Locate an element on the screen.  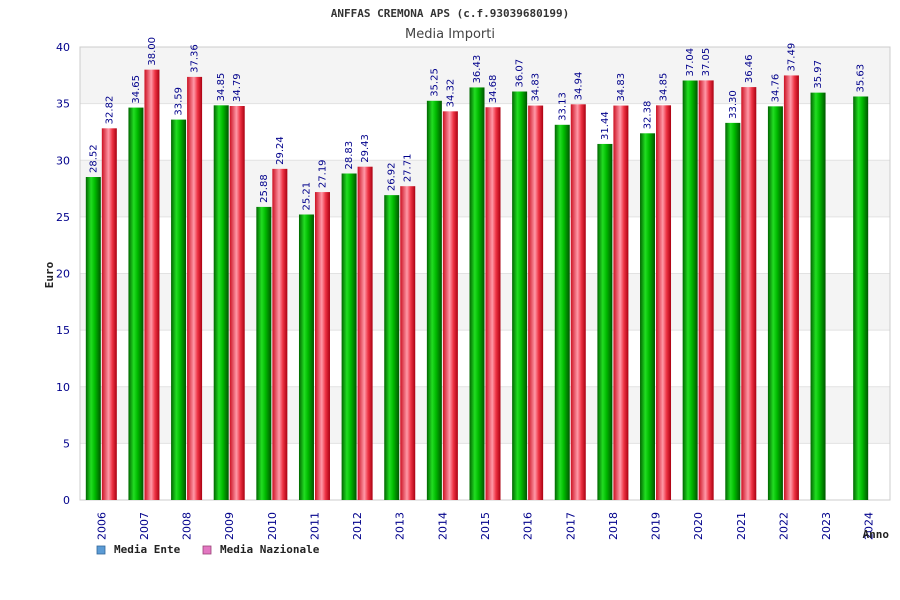
value-label: 34.32 is located at coordinates (450, 93).